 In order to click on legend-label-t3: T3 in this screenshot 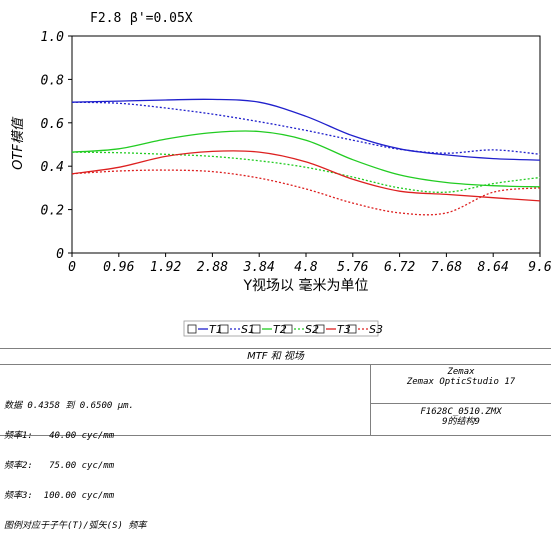, I will do `click(344, 329)`.